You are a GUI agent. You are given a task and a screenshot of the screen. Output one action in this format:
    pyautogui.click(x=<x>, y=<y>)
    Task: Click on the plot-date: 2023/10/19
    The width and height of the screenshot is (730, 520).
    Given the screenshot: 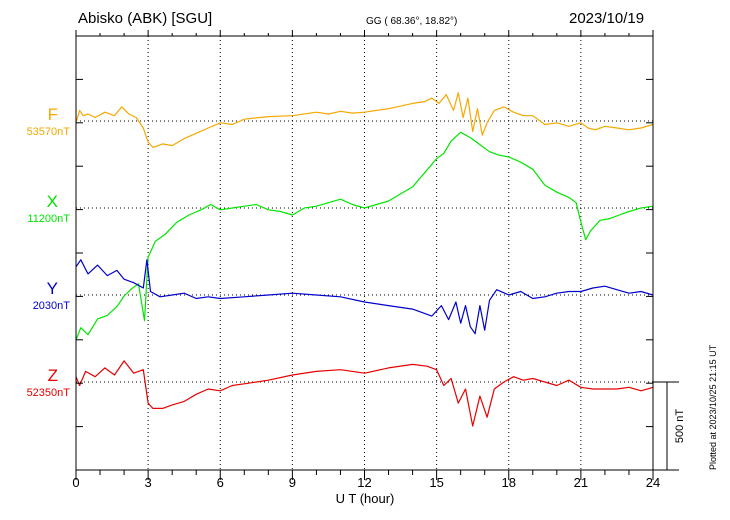 What is the action you would take?
    pyautogui.click(x=607, y=18)
    